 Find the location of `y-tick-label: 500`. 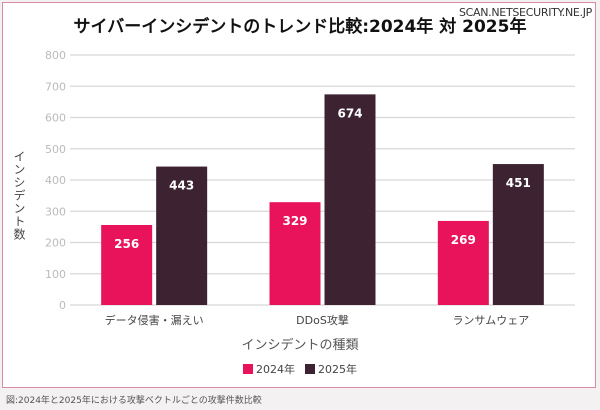

y-tick-label: 500 is located at coordinates (55, 149).